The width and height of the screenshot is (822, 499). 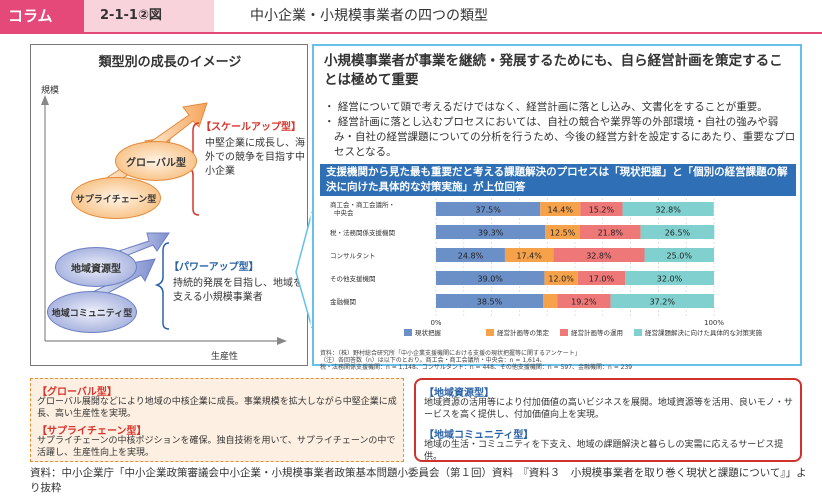 What do you see at coordinates (353, 278) in the screenshot?
I see `category-label: その他支援機関` at bounding box center [353, 278].